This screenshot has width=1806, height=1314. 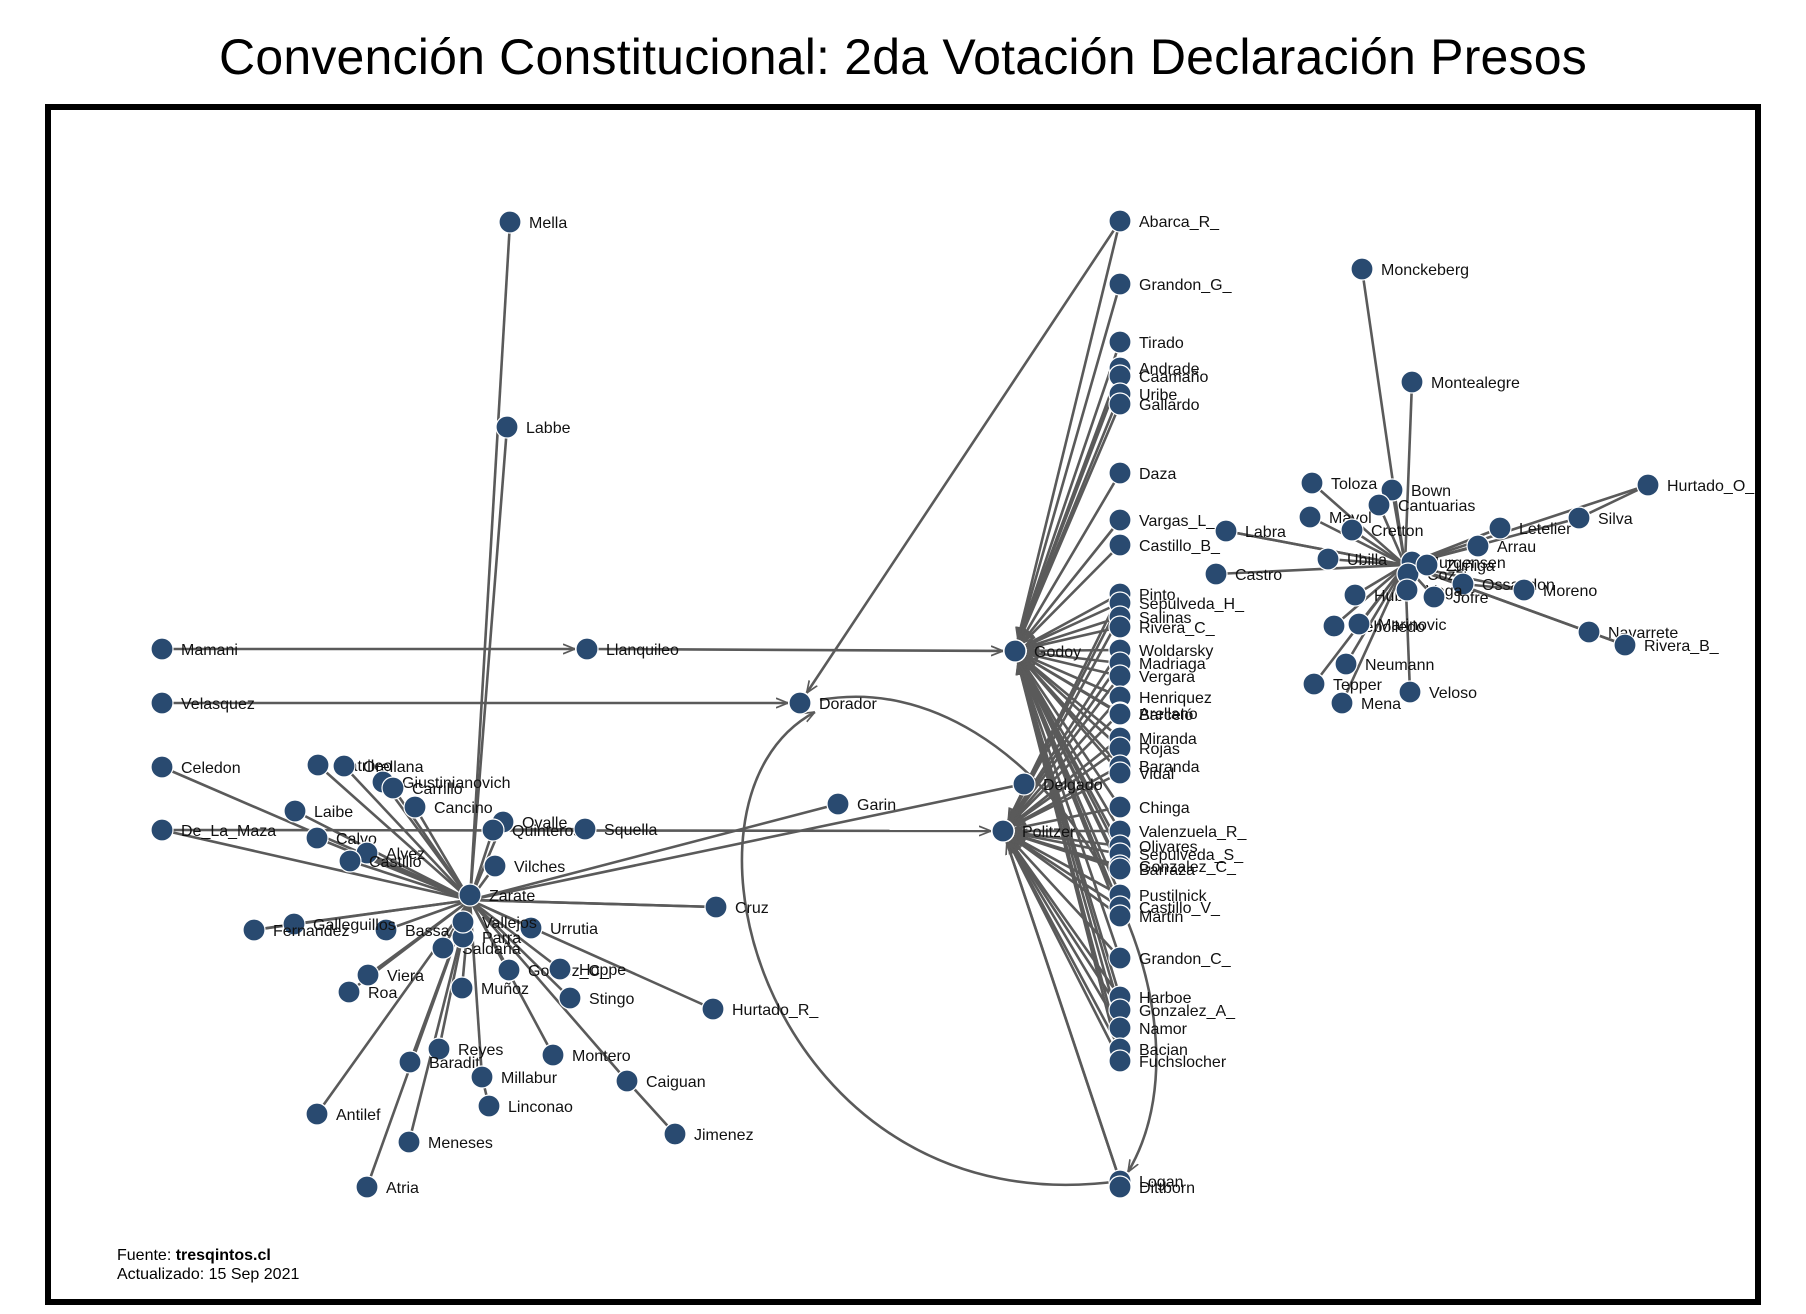 I want to click on node-label: Squella, so click(x=630, y=830).